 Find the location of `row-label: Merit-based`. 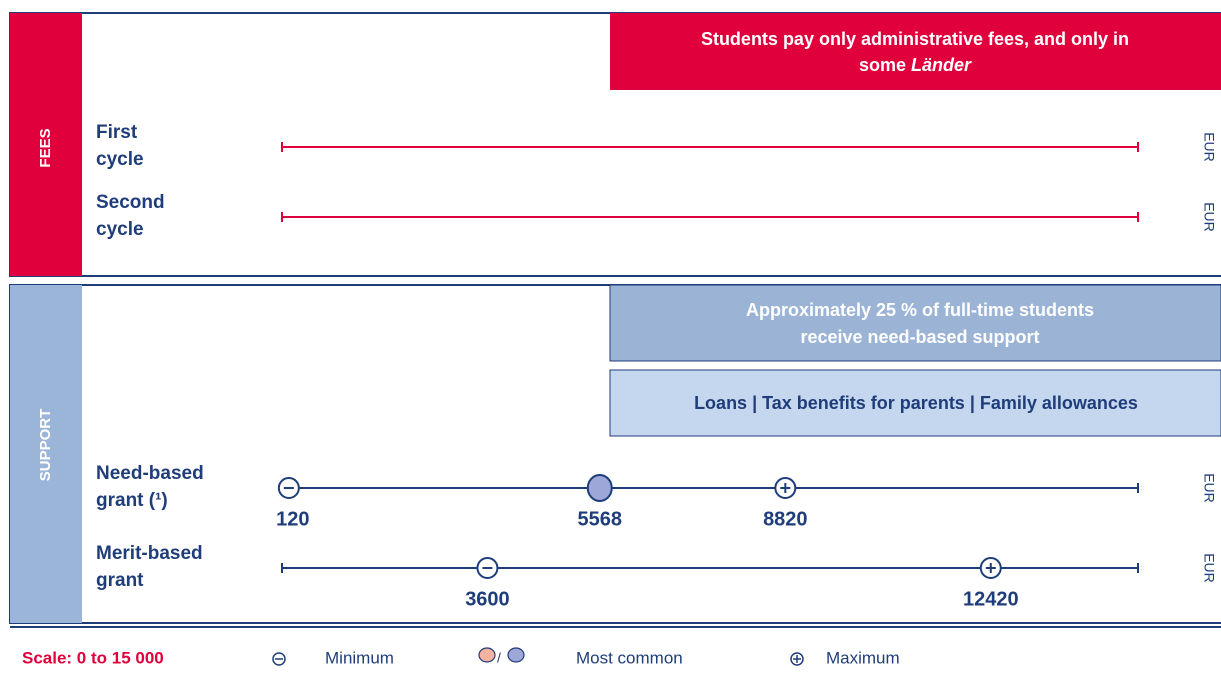

row-label: Merit-based is located at coordinates (149, 553).